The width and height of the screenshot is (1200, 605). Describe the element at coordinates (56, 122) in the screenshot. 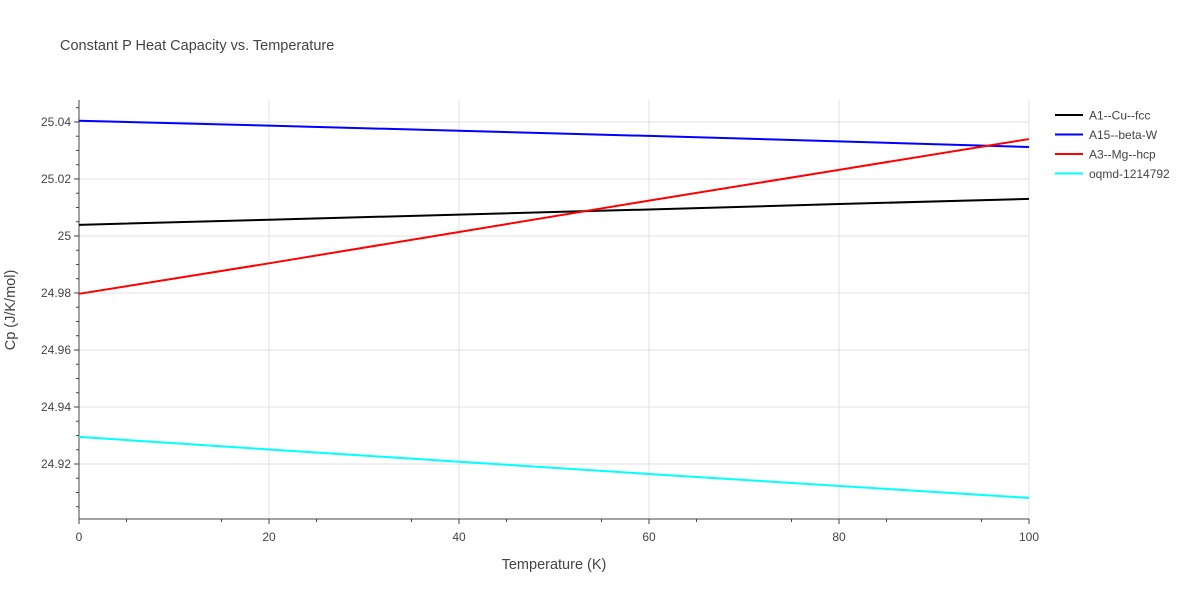

I see `y-tick-label: 25.04` at that location.